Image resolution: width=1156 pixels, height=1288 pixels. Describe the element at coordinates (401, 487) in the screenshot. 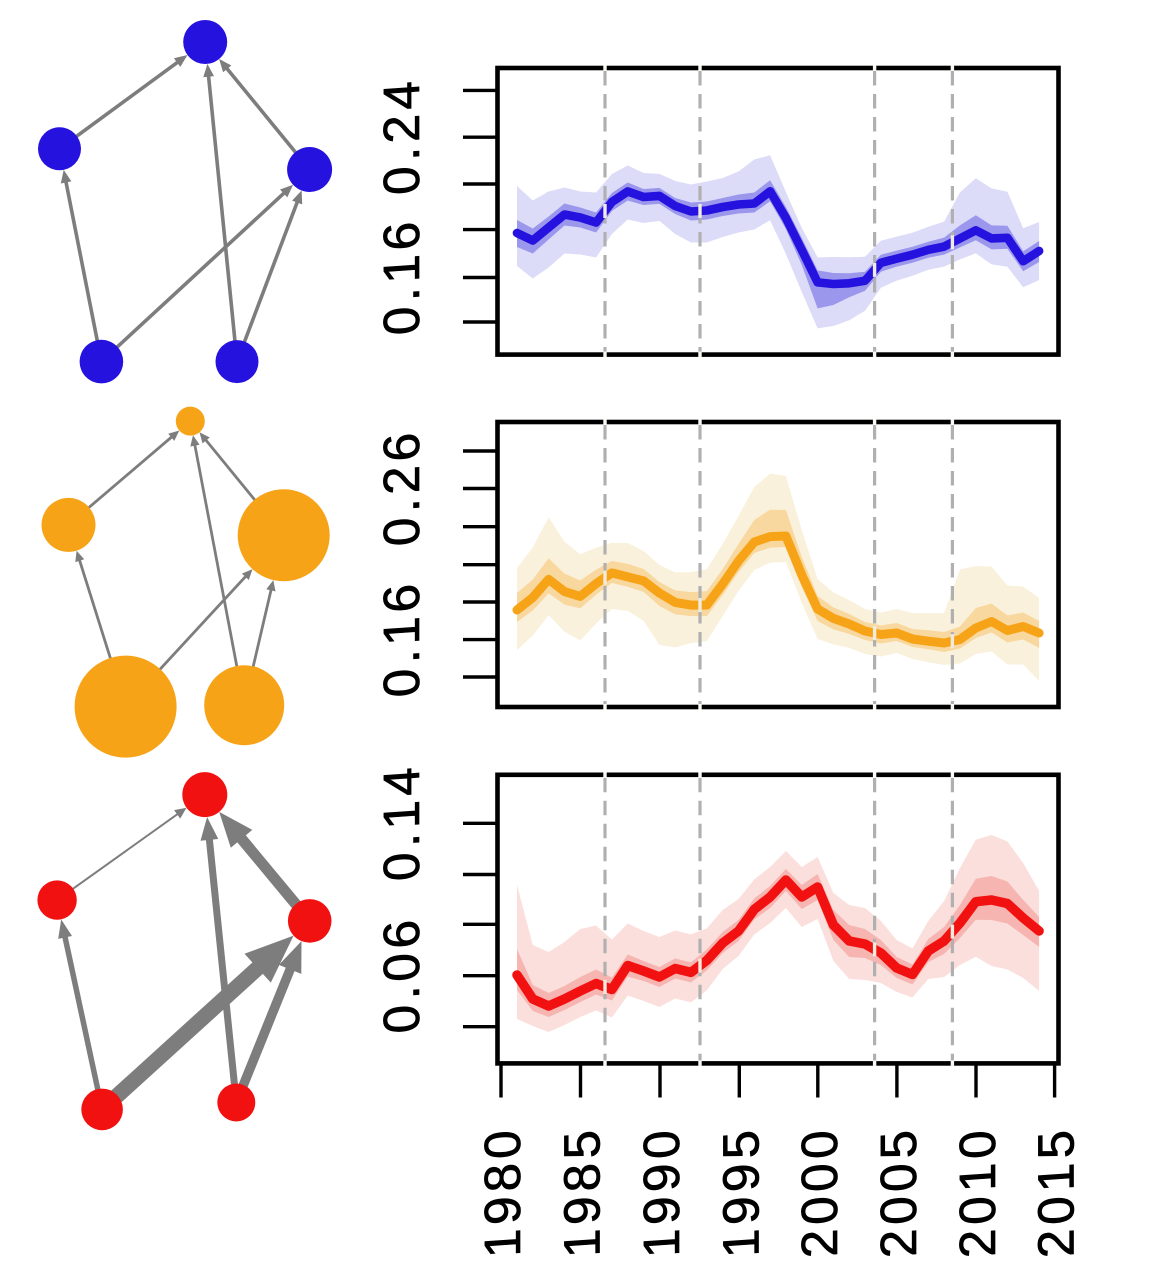

I see `svg-text: 0.26` at that location.